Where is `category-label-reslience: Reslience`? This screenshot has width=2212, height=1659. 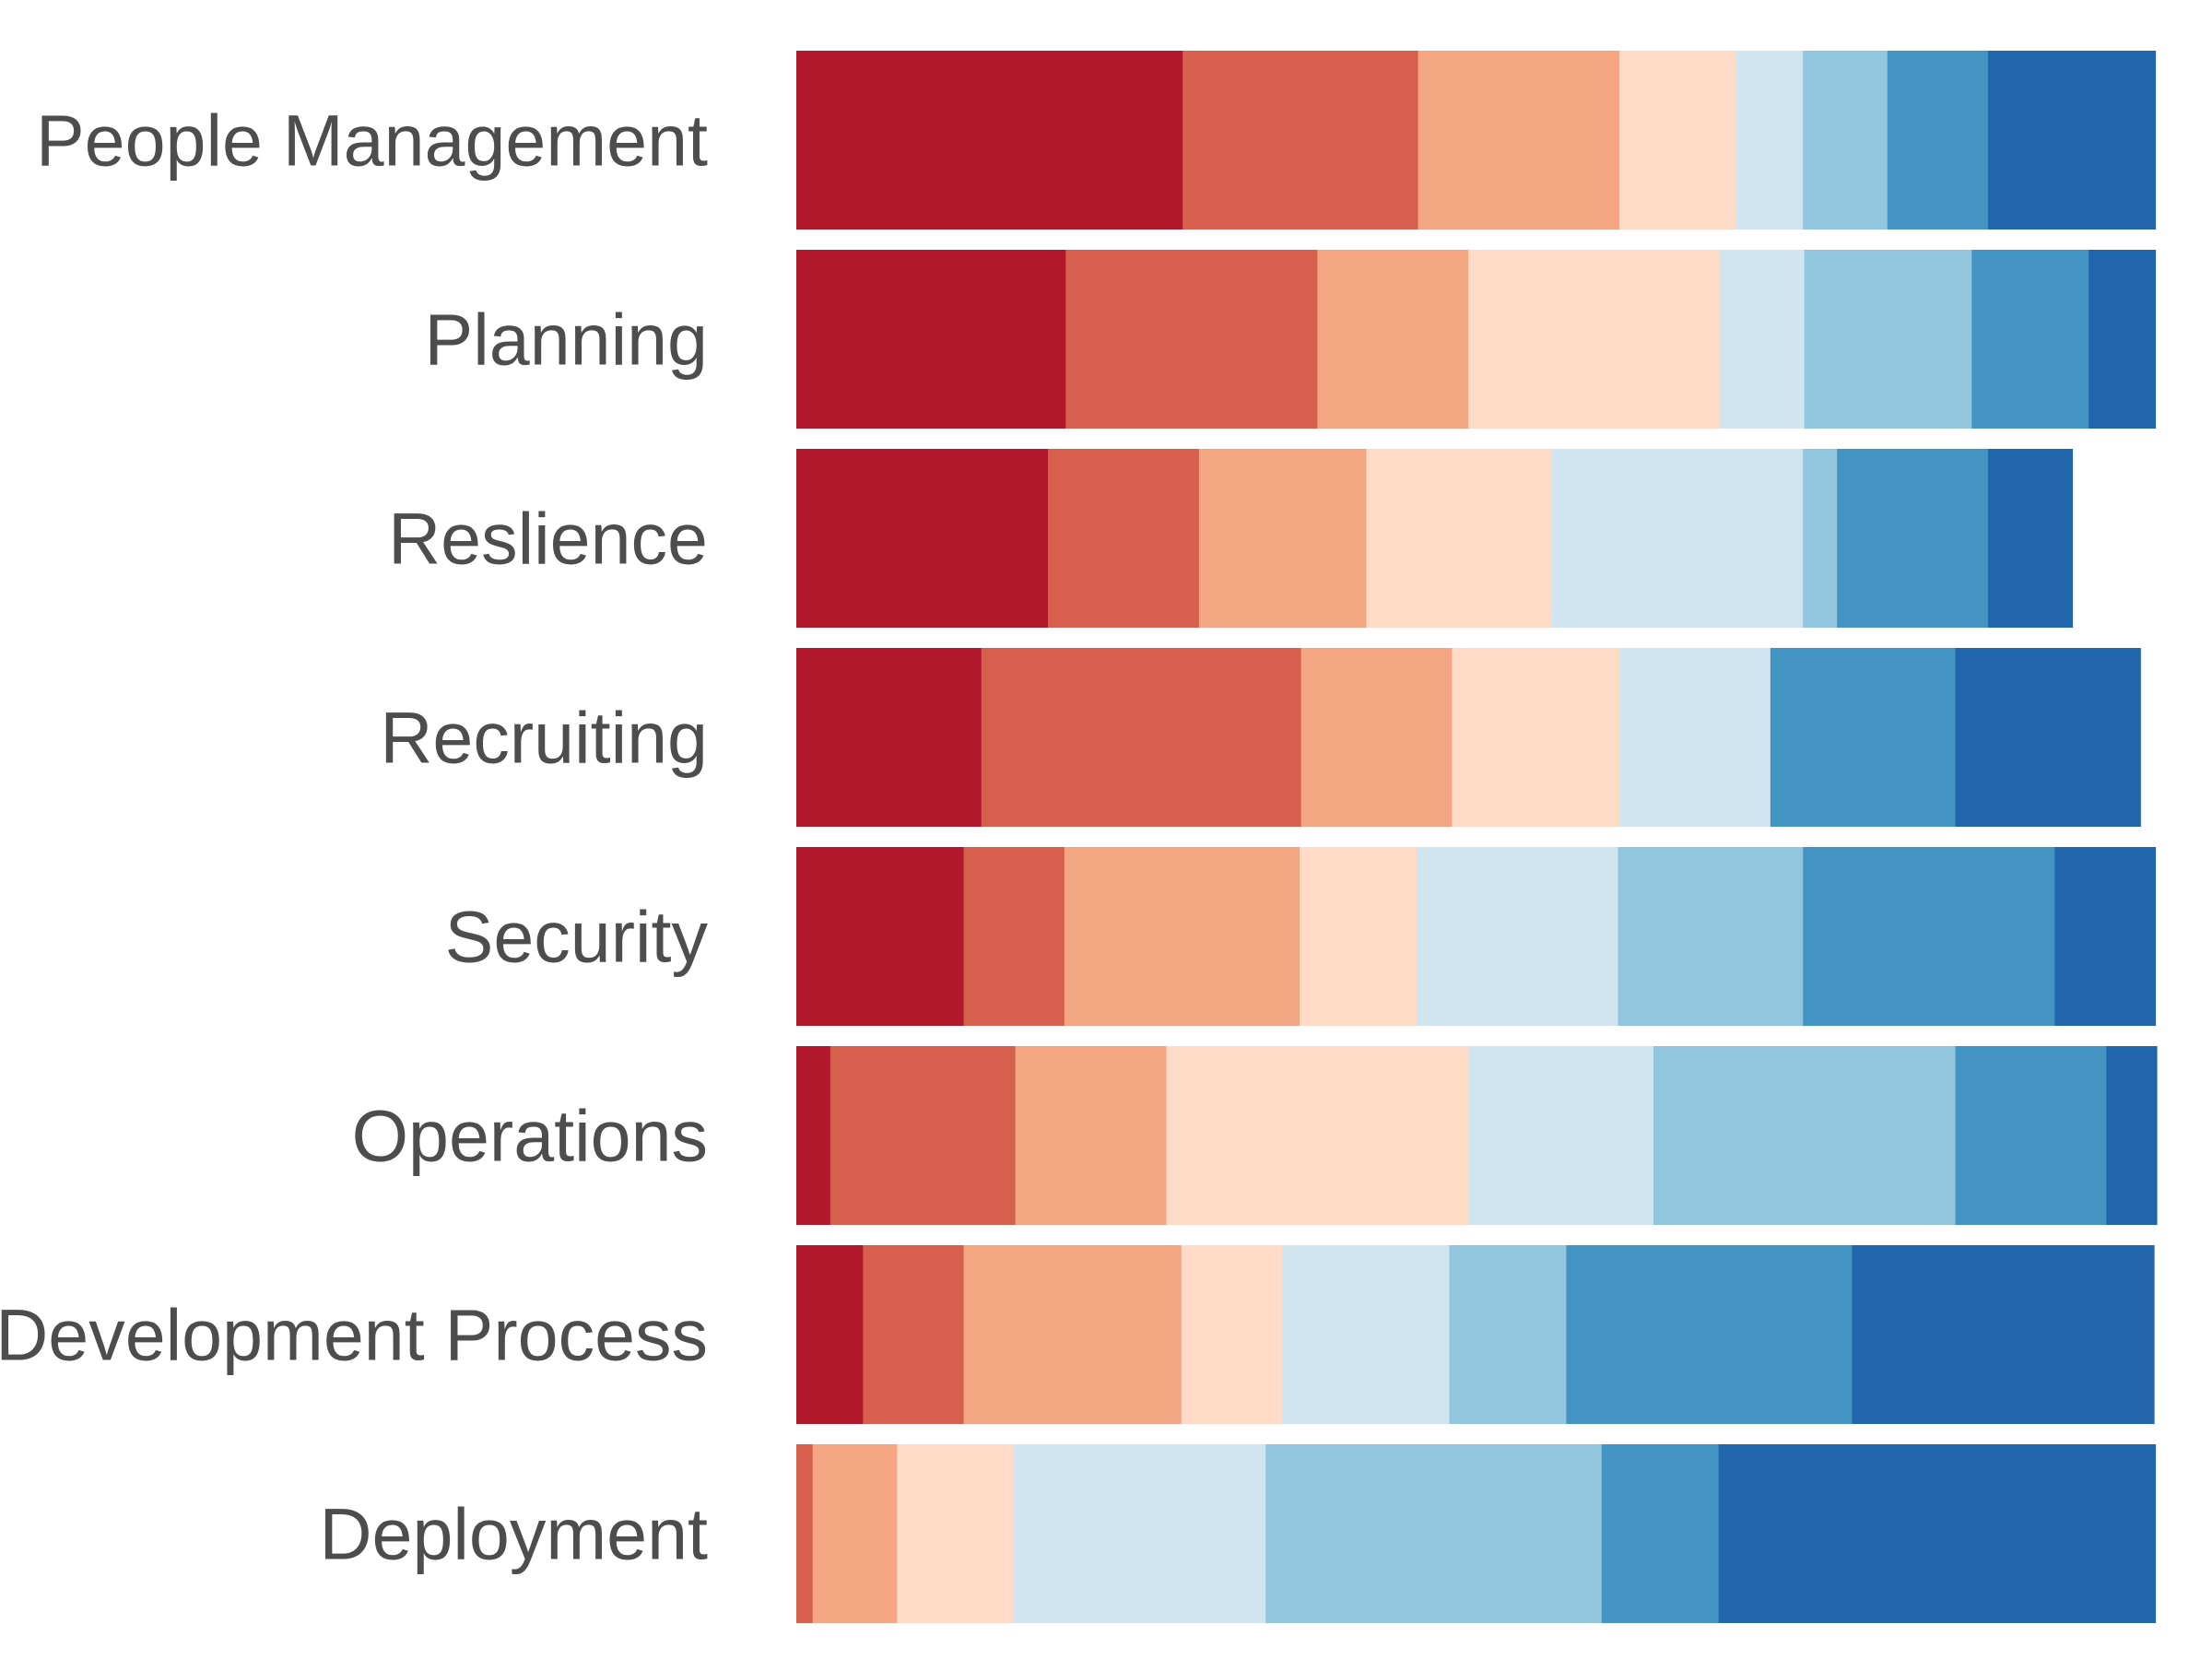
category-label-reslience: Reslience is located at coordinates (548, 539).